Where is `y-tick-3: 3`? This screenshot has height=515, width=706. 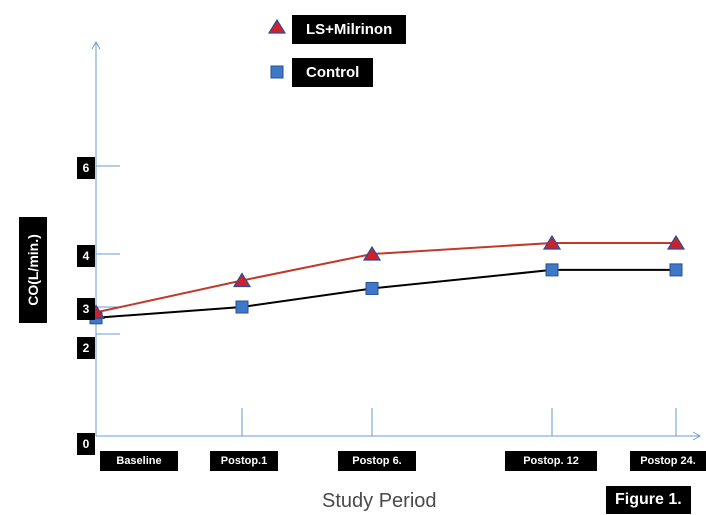
y-tick-3: 3 is located at coordinates (86, 309).